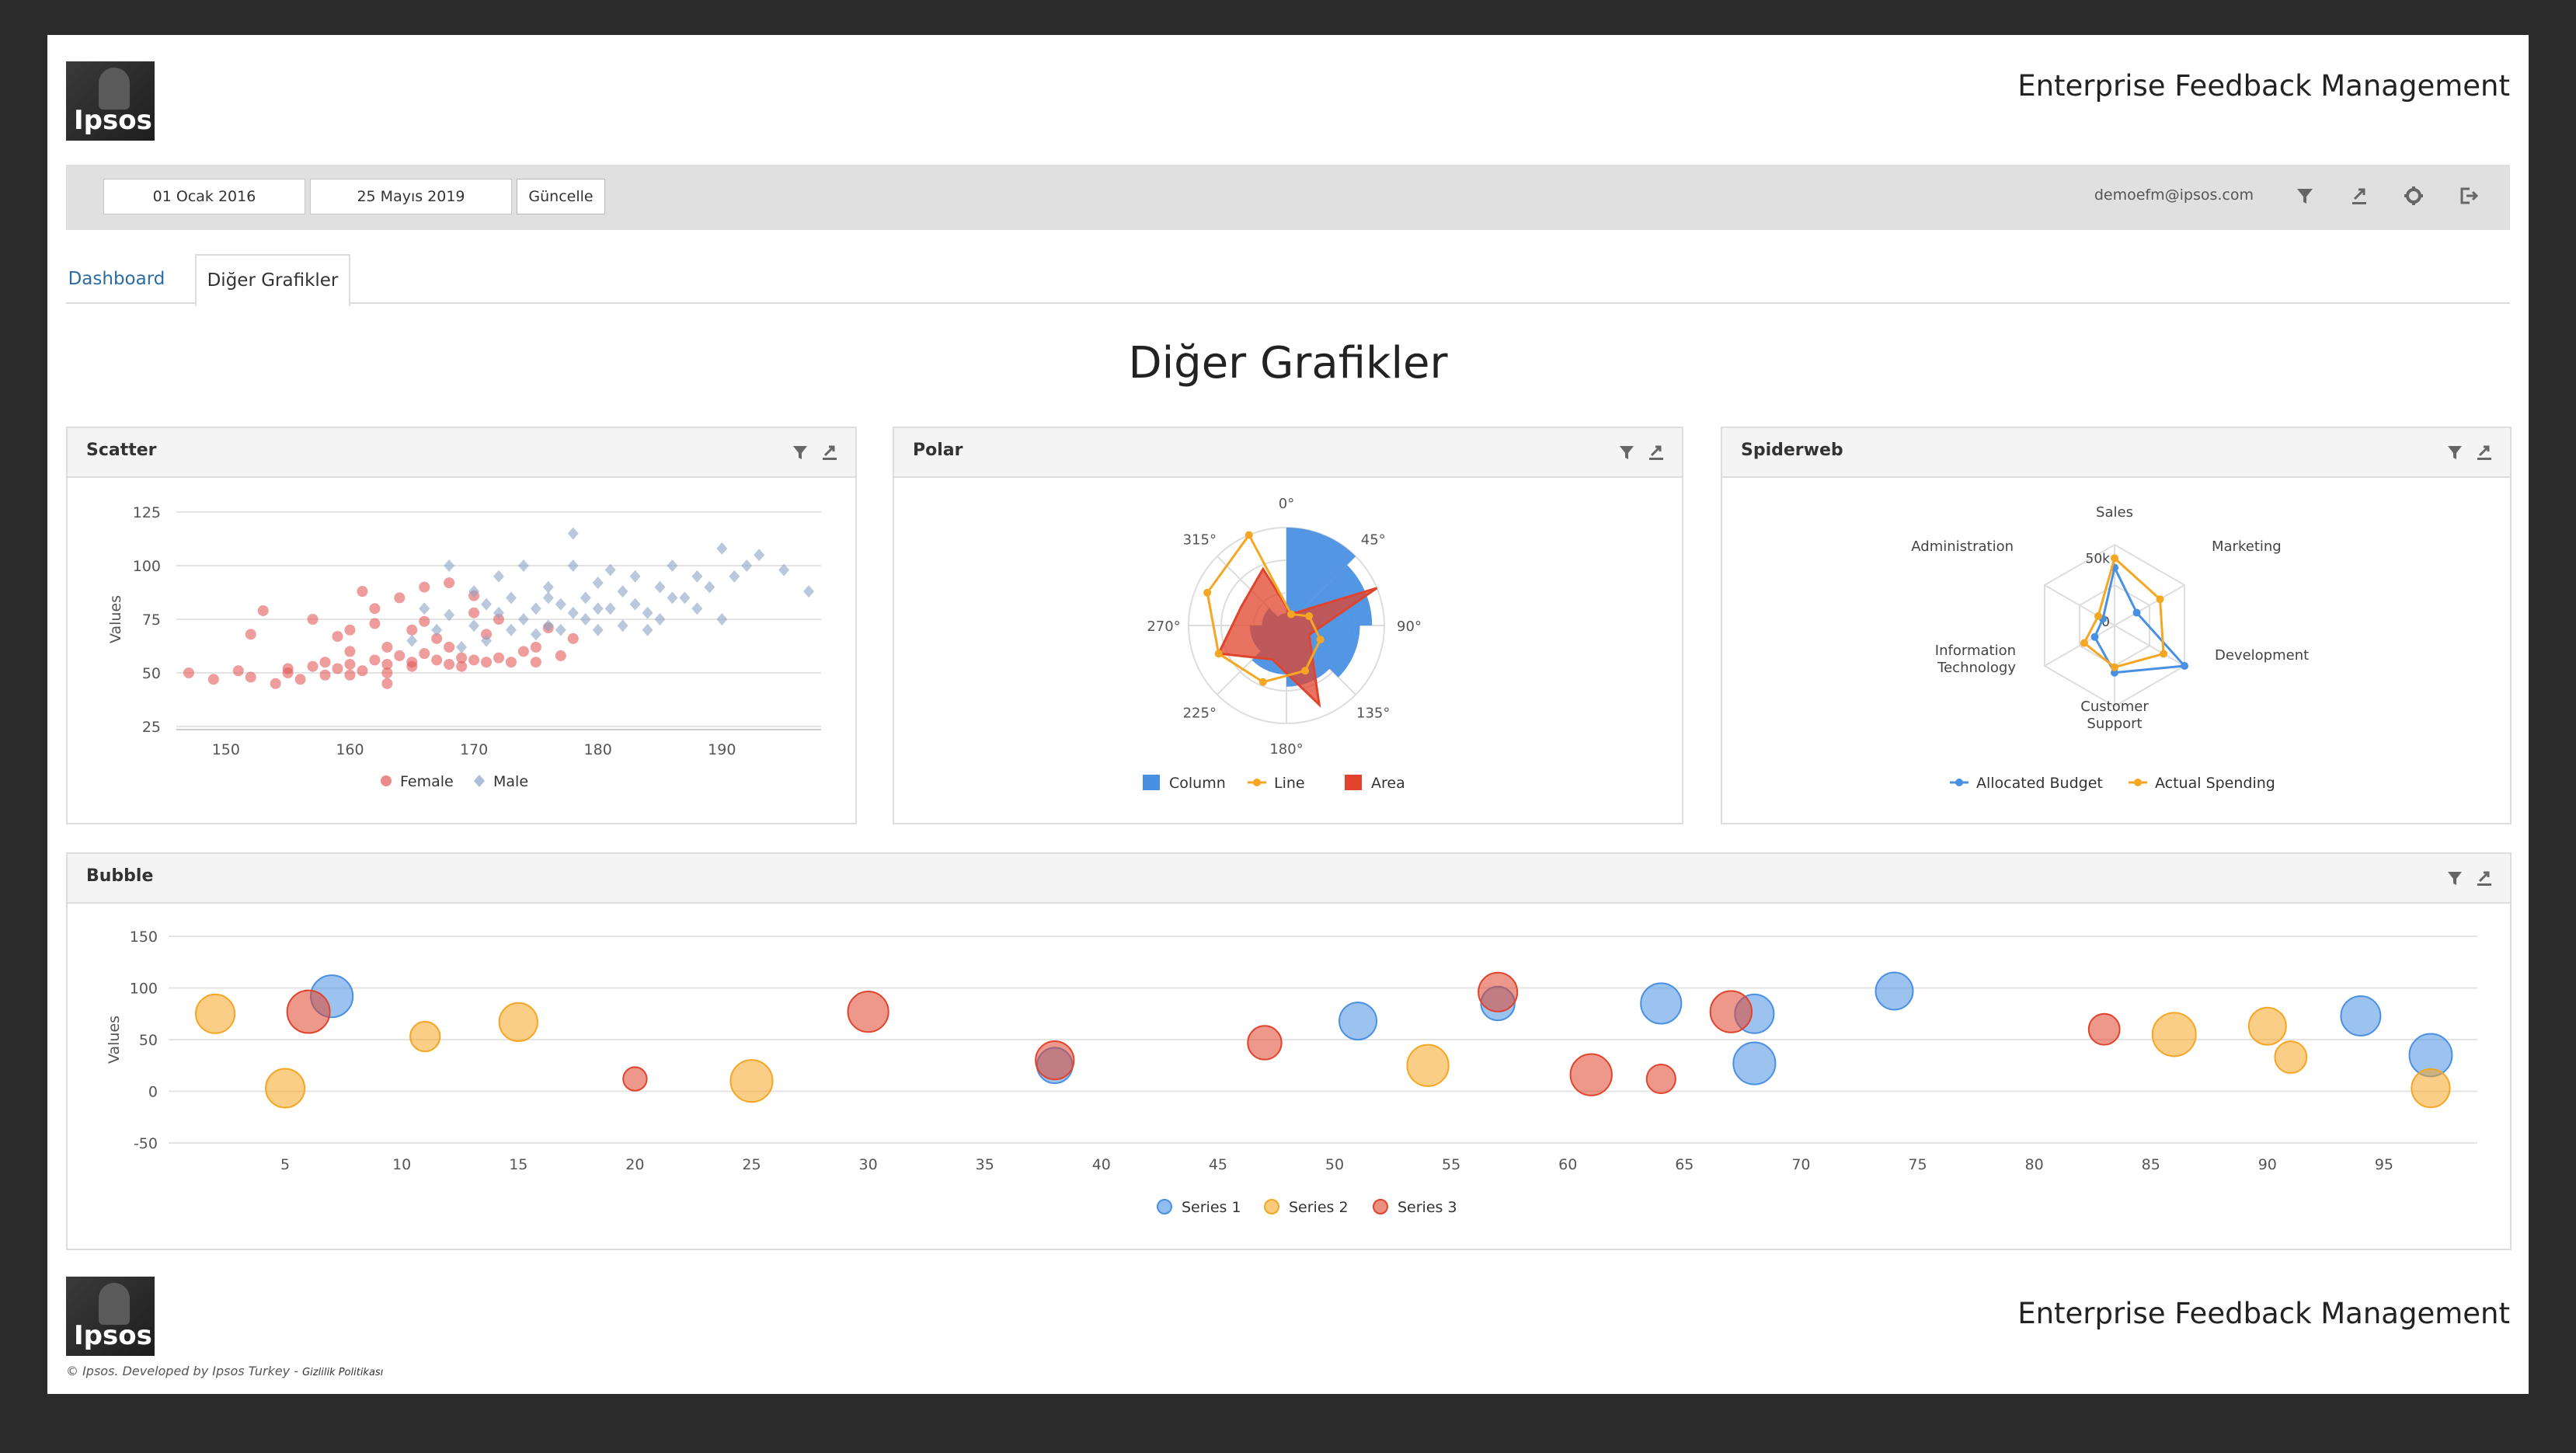 This screenshot has height=1453, width=2576. Describe the element at coordinates (1200, 539) in the screenshot. I see `polar-angle-label: 315°` at that location.